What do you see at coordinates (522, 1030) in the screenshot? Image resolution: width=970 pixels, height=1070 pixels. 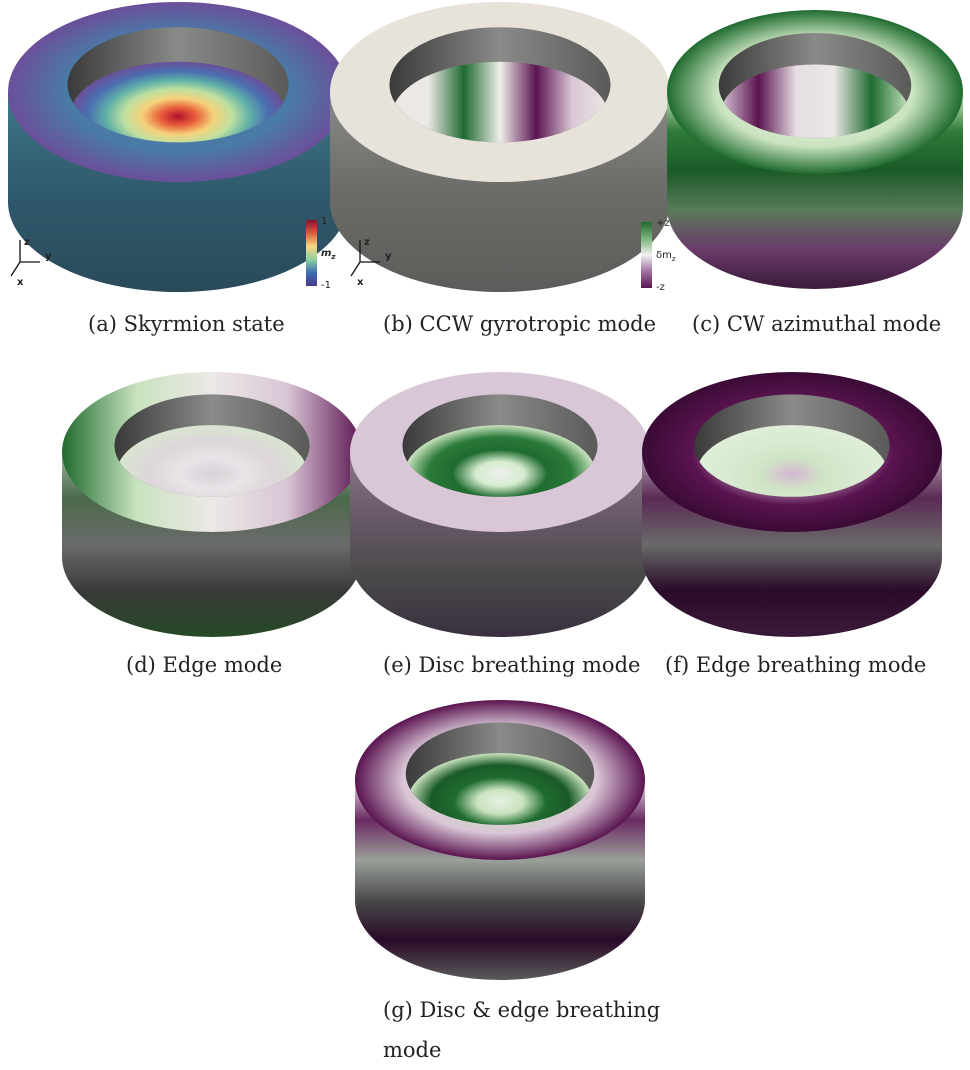 I see `caption: (g) Disc & edge breathing mode` at bounding box center [522, 1030].